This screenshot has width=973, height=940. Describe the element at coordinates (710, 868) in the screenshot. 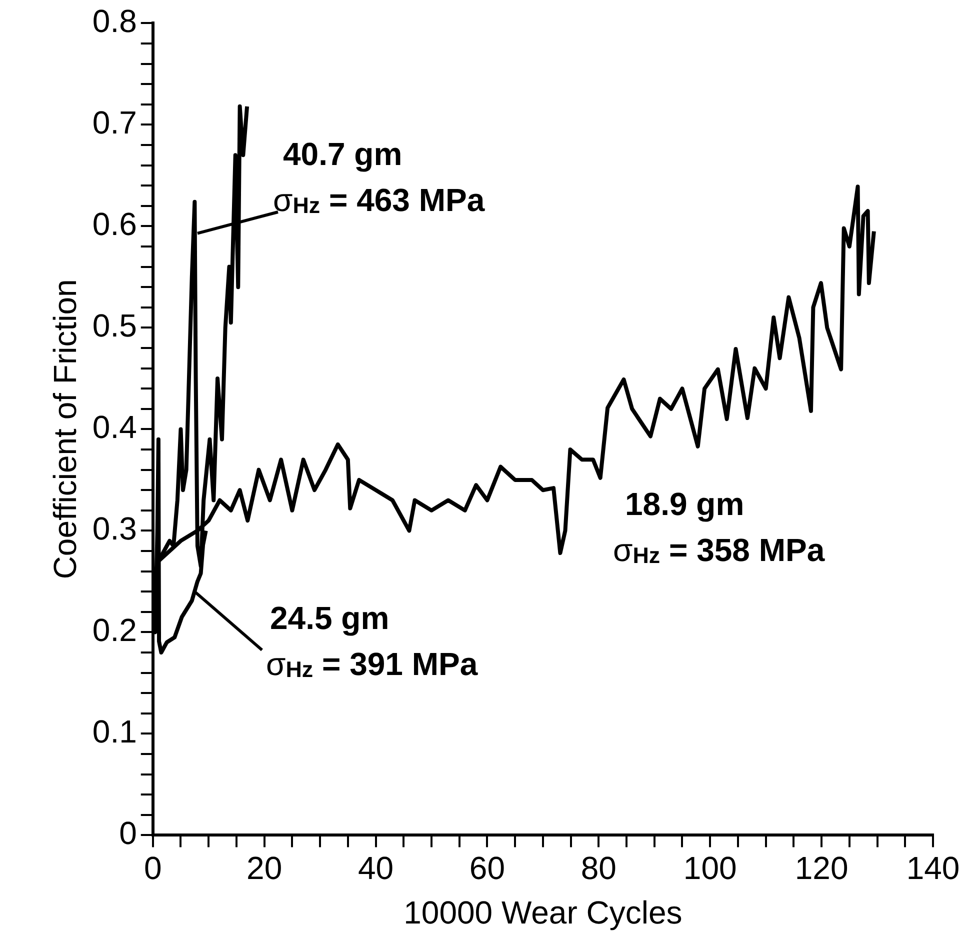

I see `x-tick-label: 100` at that location.